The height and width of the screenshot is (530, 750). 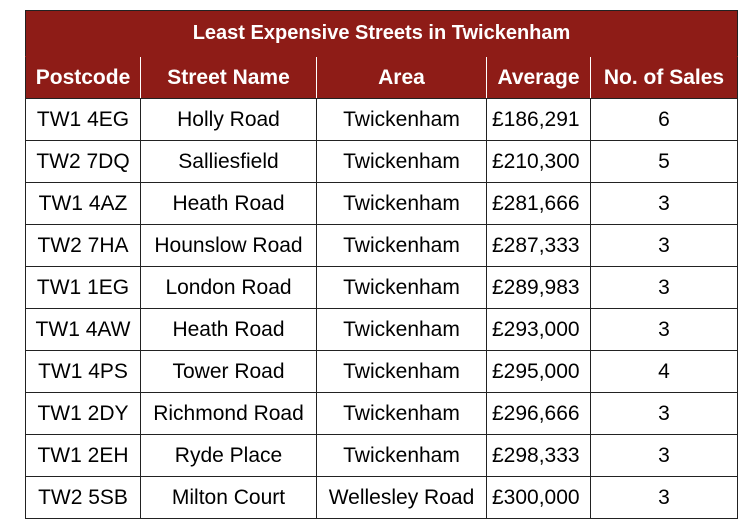 I want to click on cell-street-name: London Road, so click(x=228, y=287).